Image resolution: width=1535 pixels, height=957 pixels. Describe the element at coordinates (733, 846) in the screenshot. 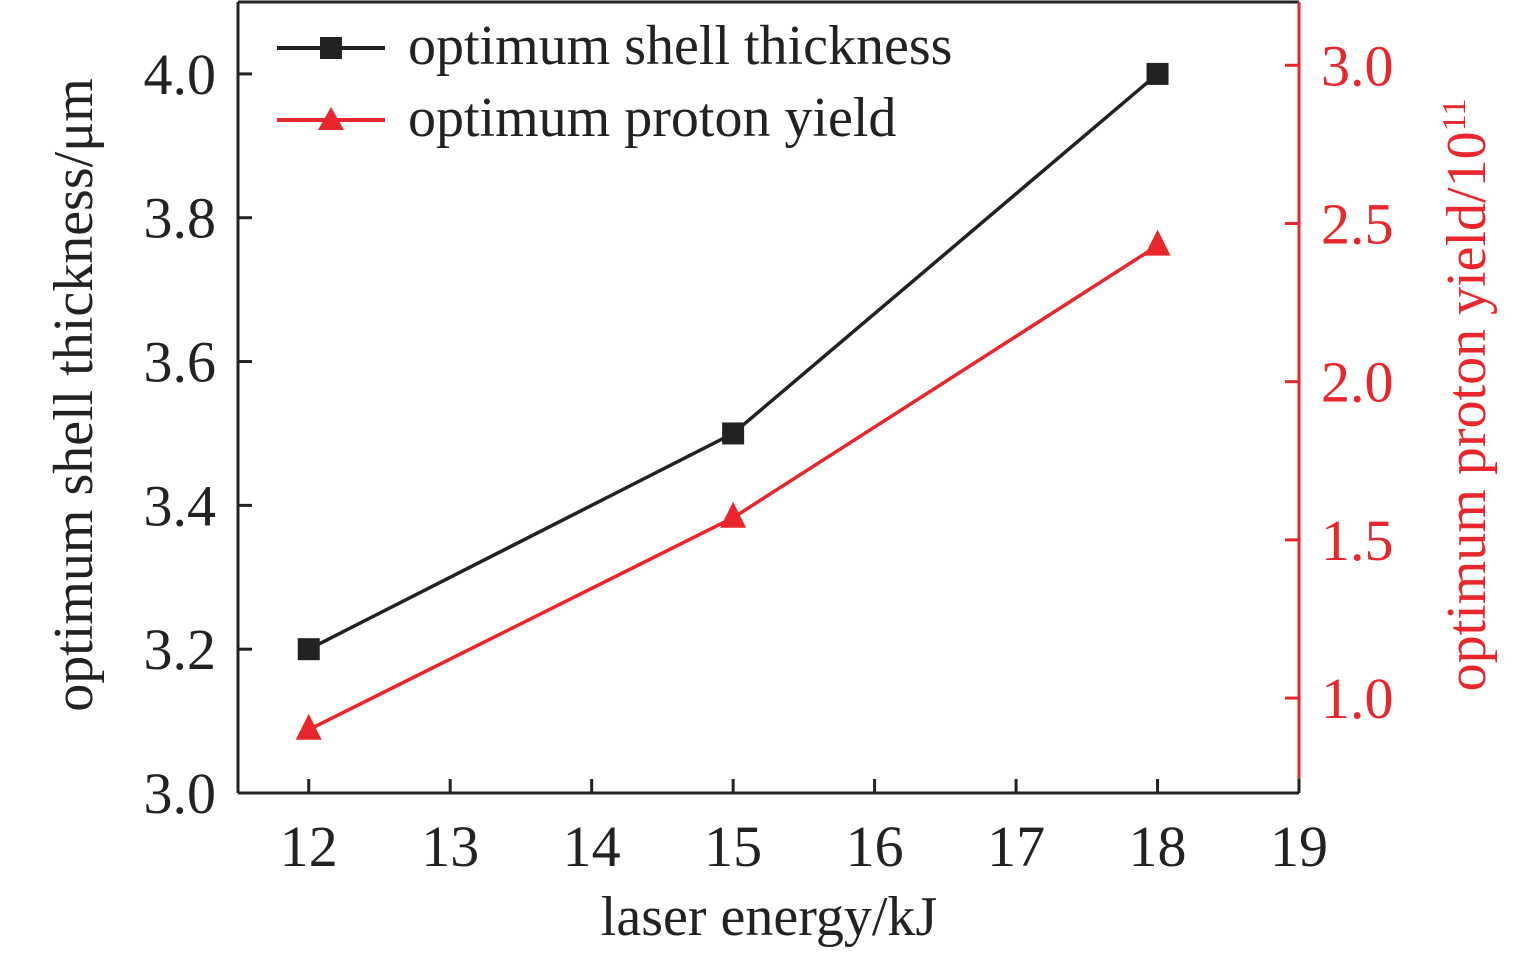

I see `x-tick-label: 15` at that location.